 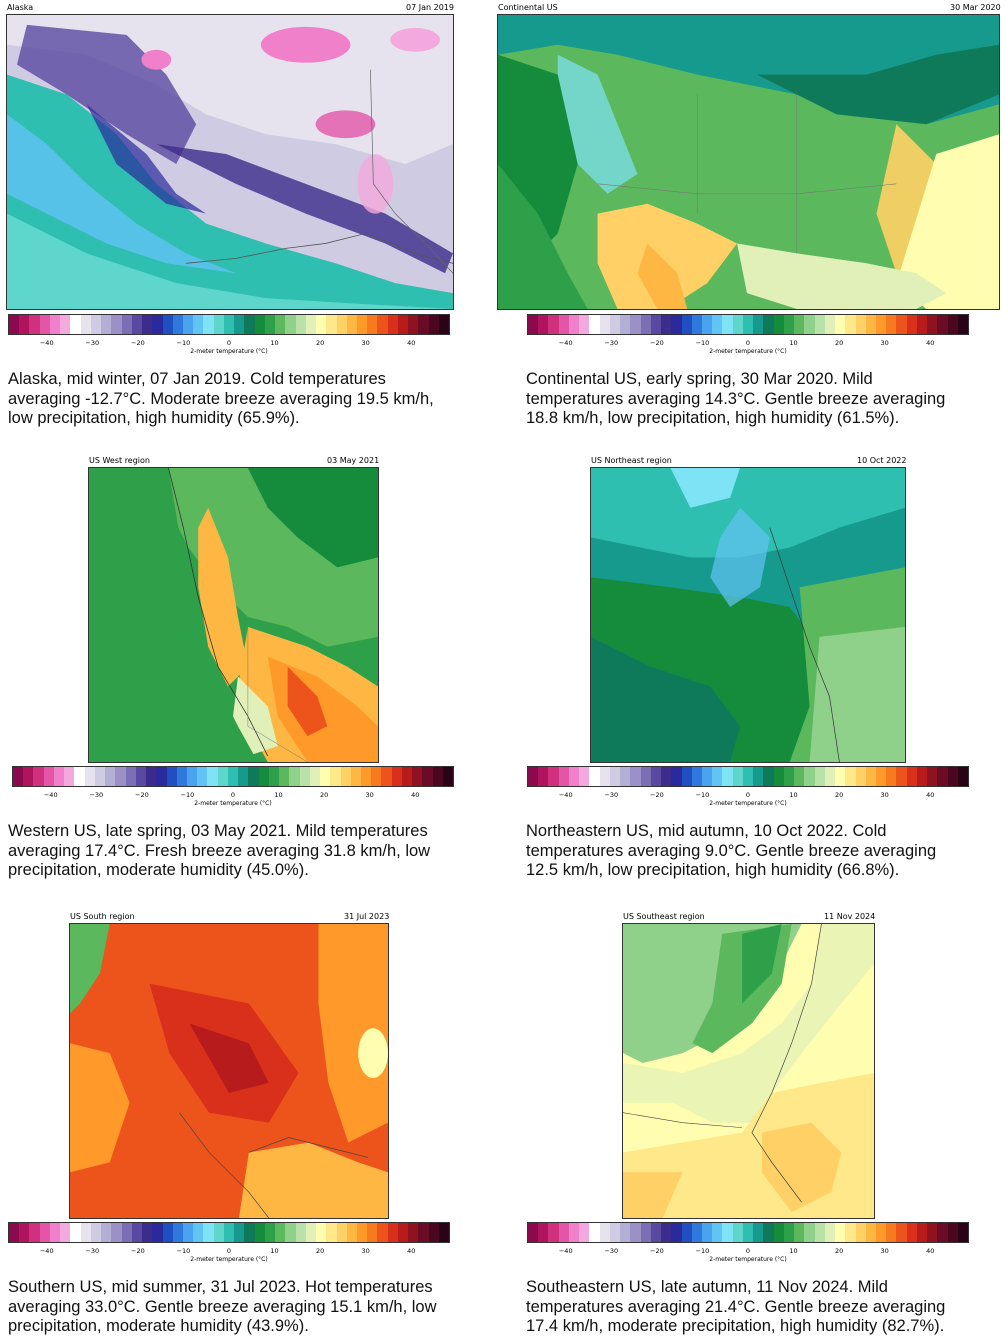 I want to click on colorbar-tick-label: −40, so click(x=46, y=343).